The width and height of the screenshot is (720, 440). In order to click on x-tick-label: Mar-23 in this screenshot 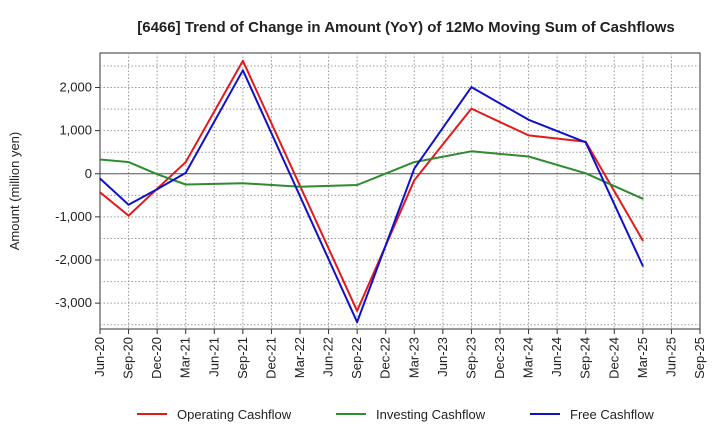, I will do `click(413, 357)`.